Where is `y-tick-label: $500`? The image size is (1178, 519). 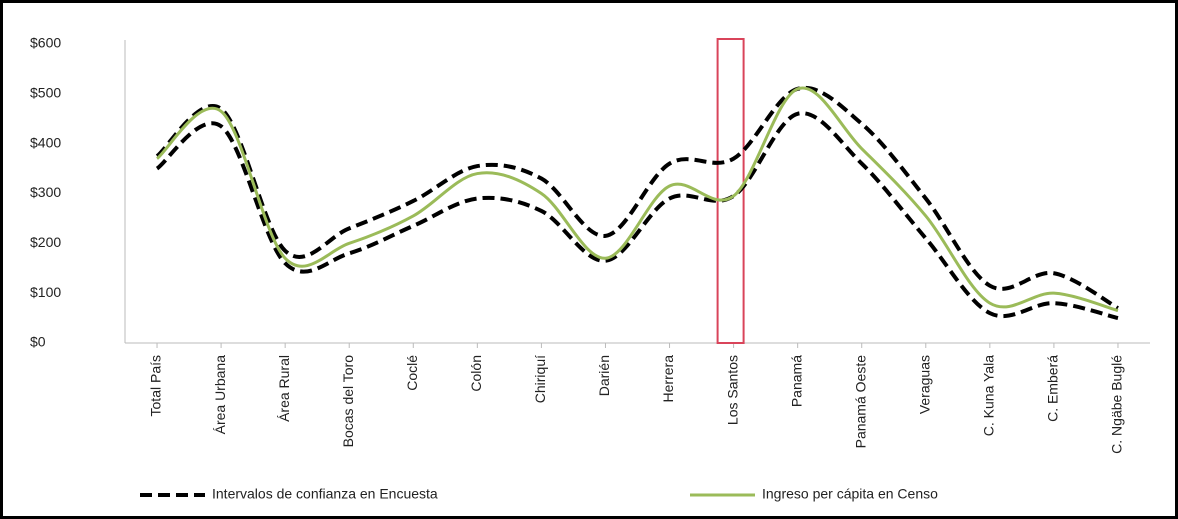
y-tick-label: $500 is located at coordinates (45, 93).